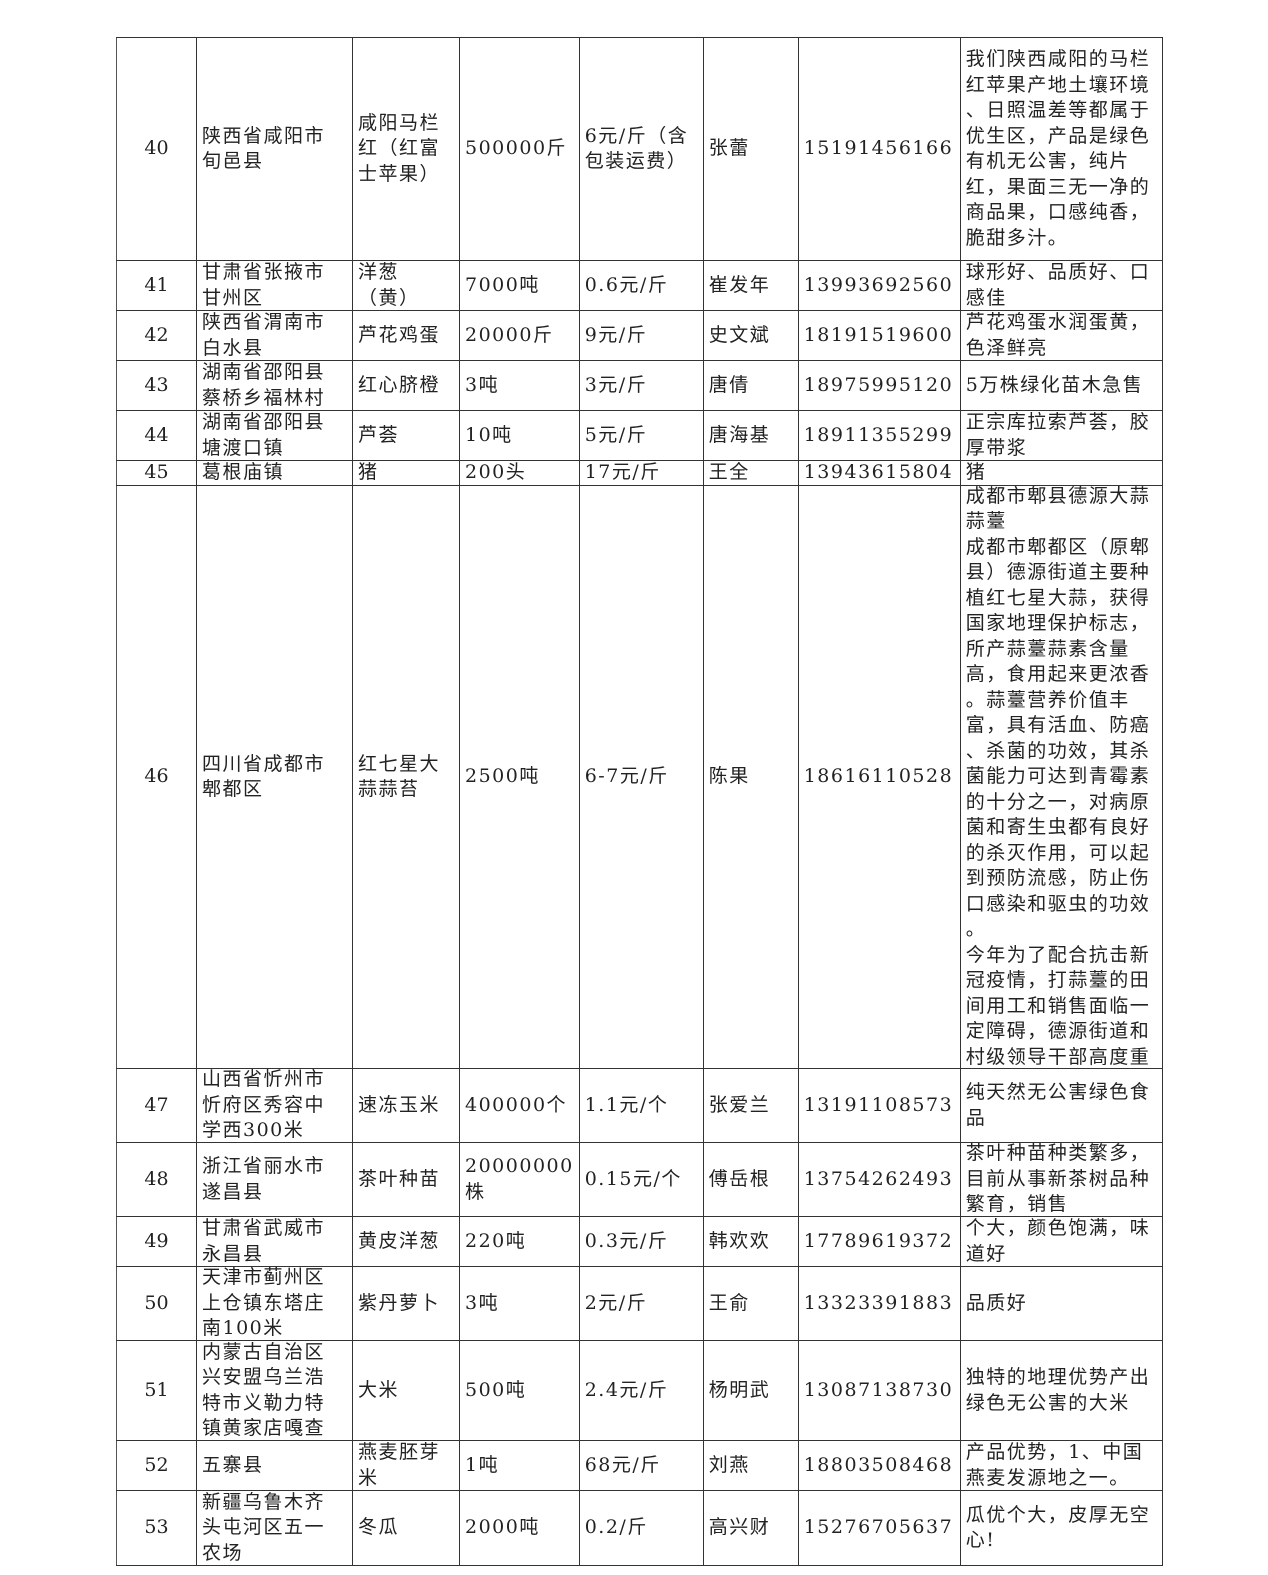 This screenshot has height=1575, width=1268. I want to click on product-name-text: 红七星大 蒜蒜苔, so click(399, 776).